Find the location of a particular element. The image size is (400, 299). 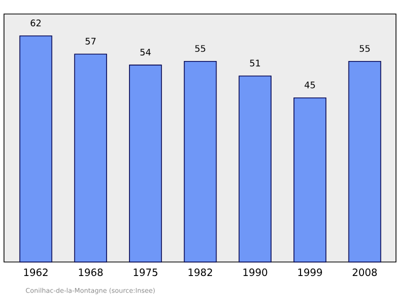

data-label: 54 is located at coordinates (145, 52).